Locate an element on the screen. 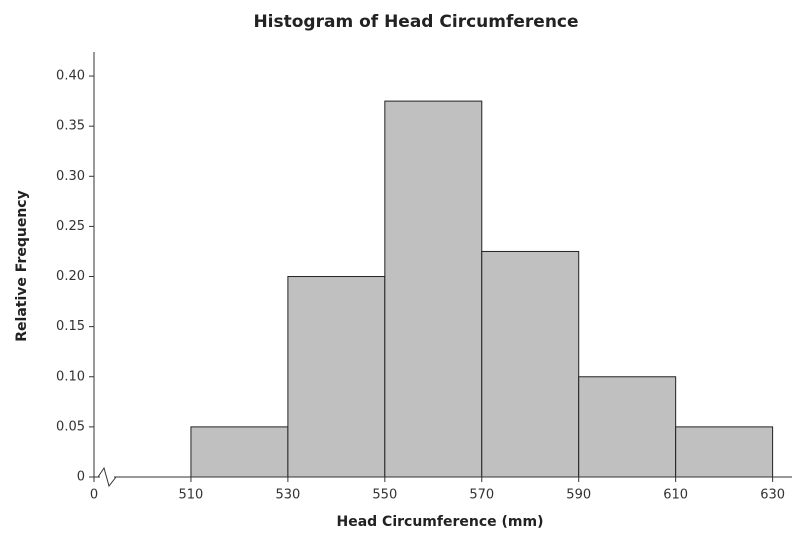 This screenshot has height=534, width=794. x-tick-label: 610 is located at coordinates (675, 495).